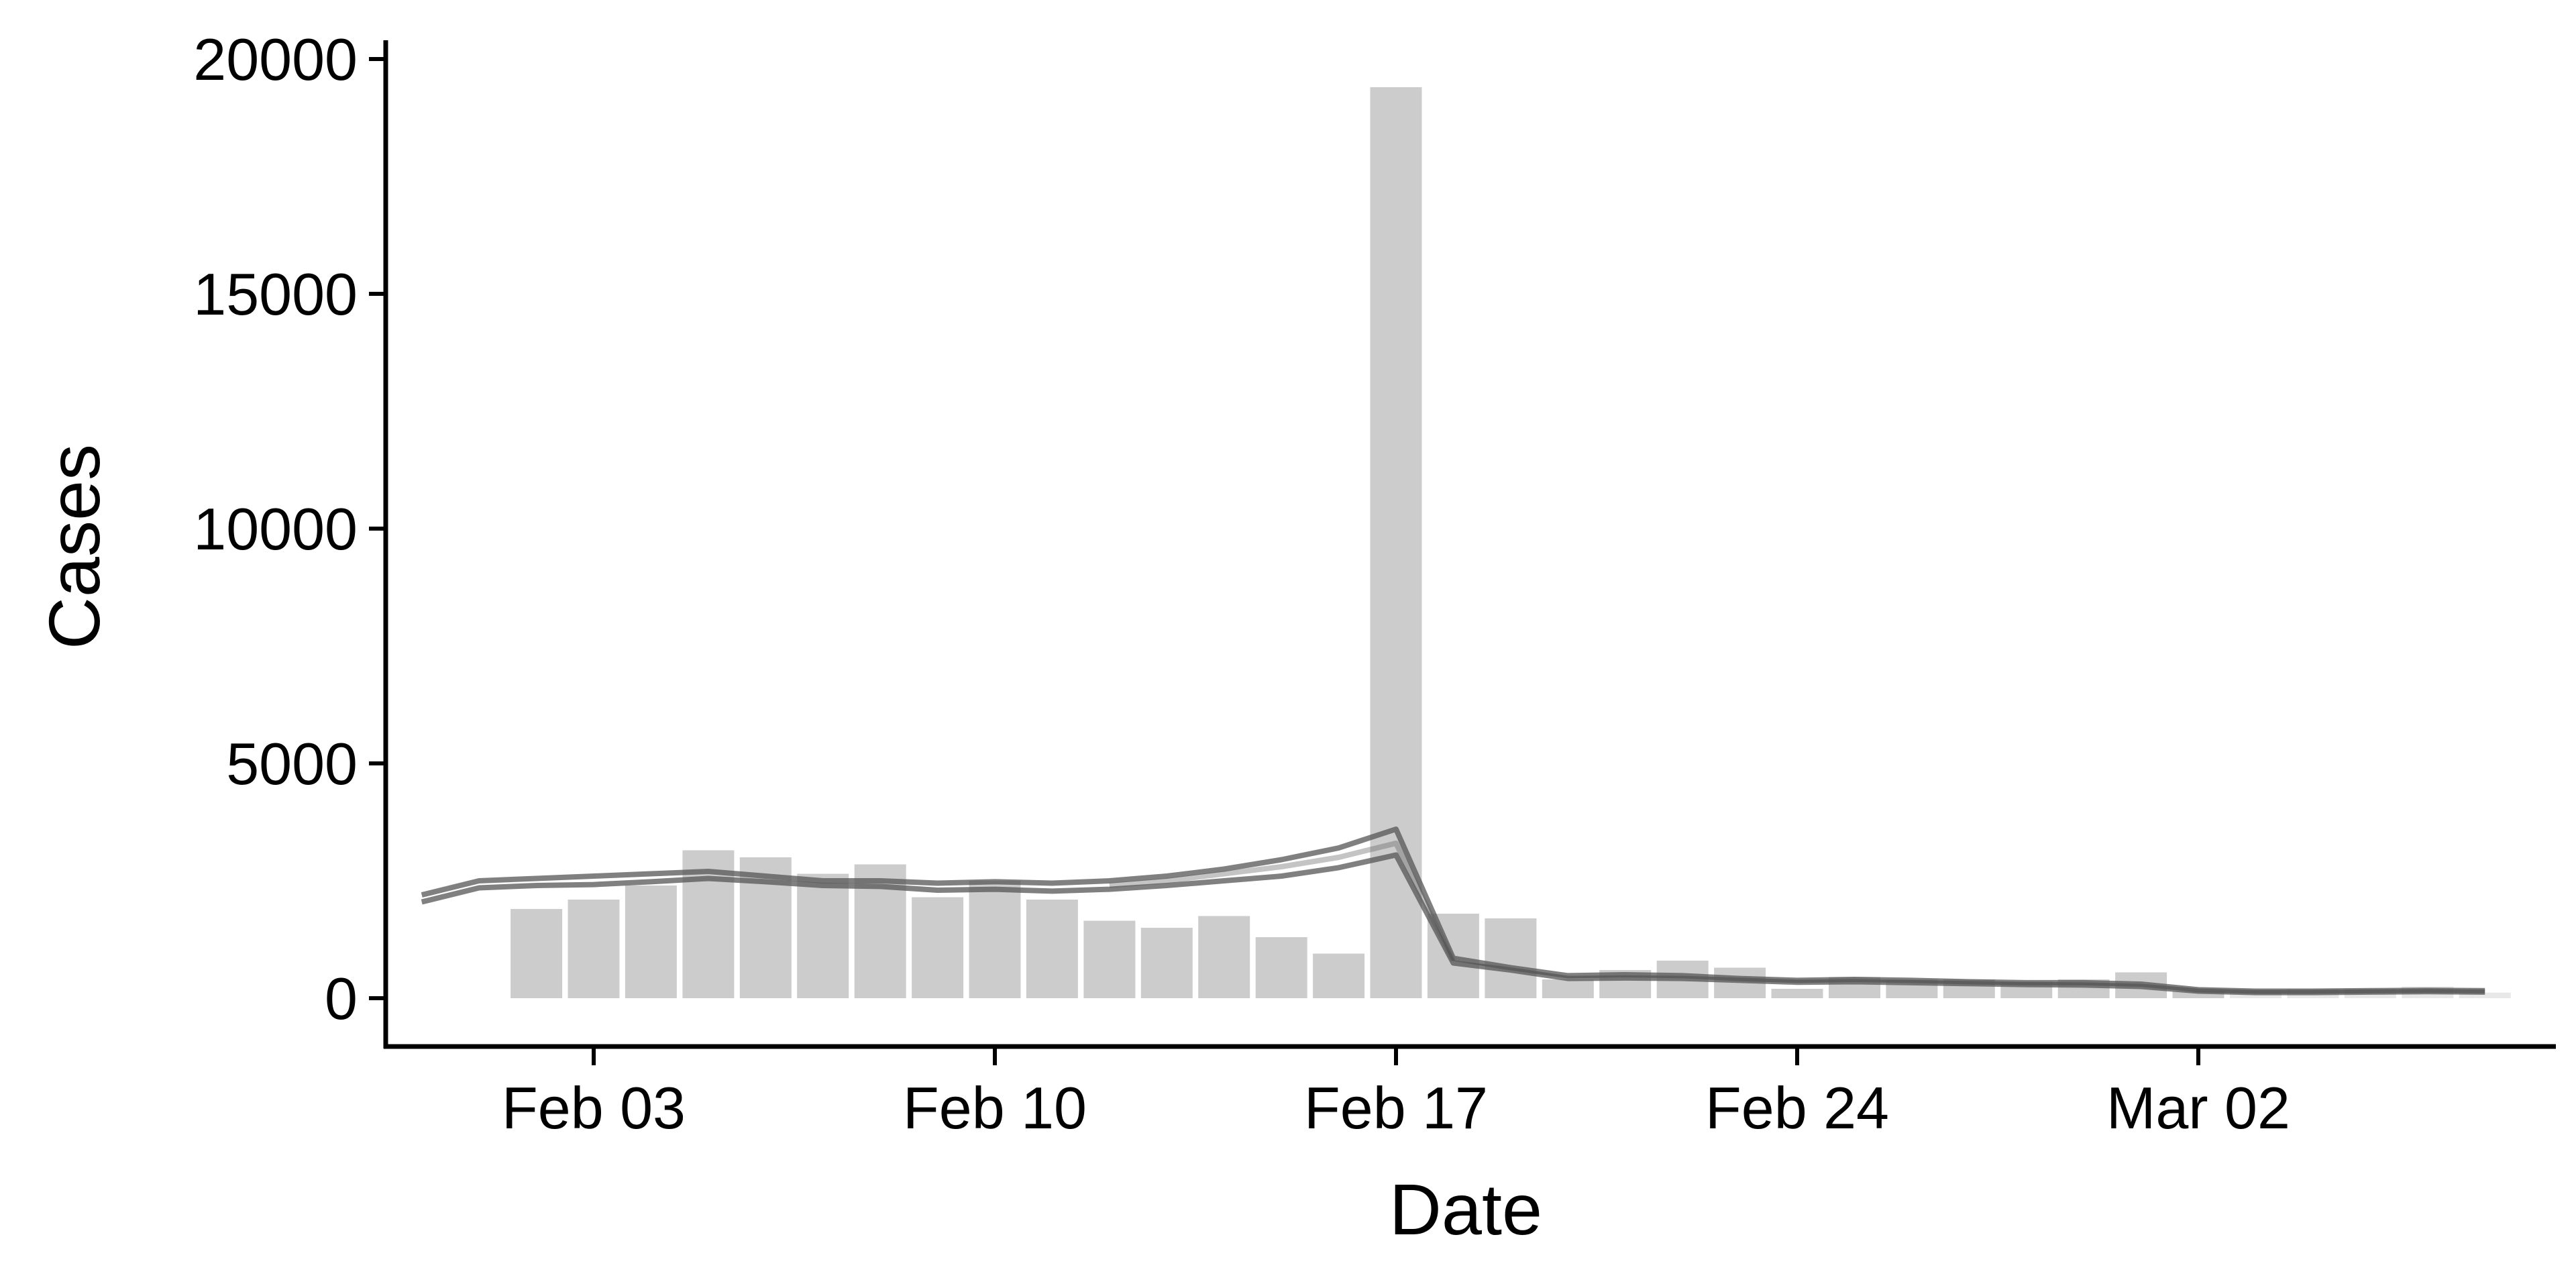  Describe the element at coordinates (275, 294) in the screenshot. I see `y-tick-label: 15000` at that location.